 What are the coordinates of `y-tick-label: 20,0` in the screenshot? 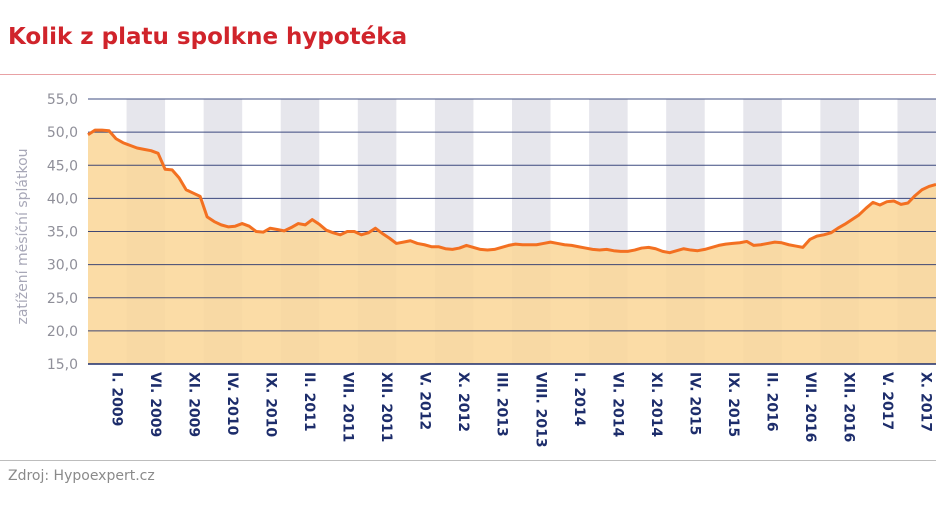 It's located at (62, 332).